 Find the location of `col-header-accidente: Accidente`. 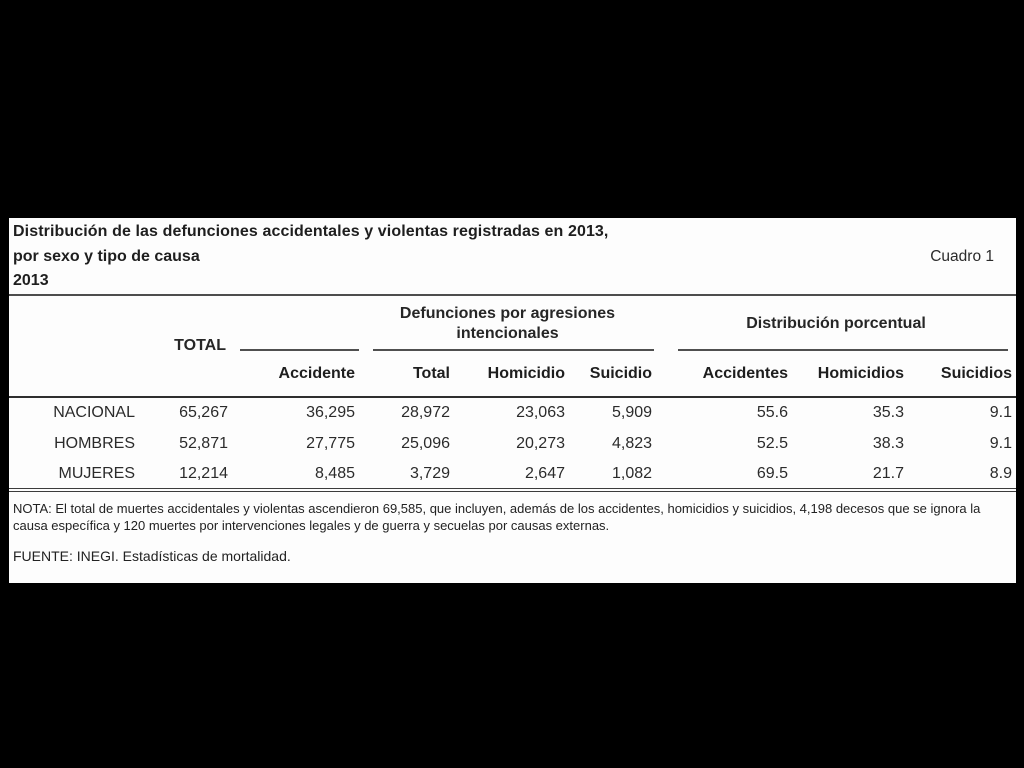

col-header-accidente: Accidente is located at coordinates (295, 374).